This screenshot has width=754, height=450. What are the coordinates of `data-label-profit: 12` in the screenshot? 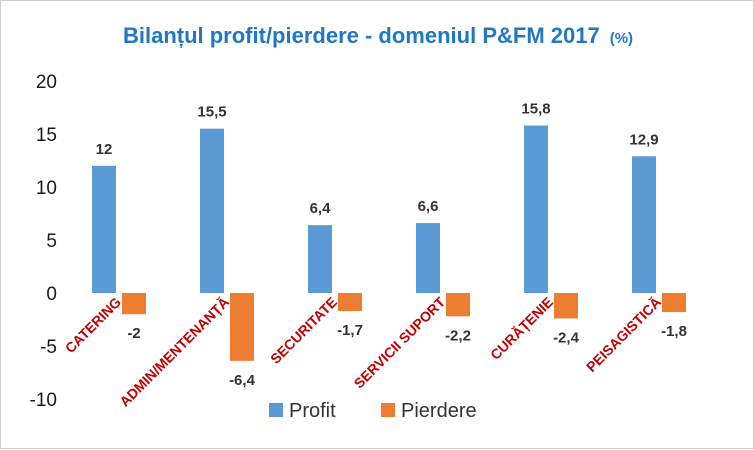 It's located at (104, 149).